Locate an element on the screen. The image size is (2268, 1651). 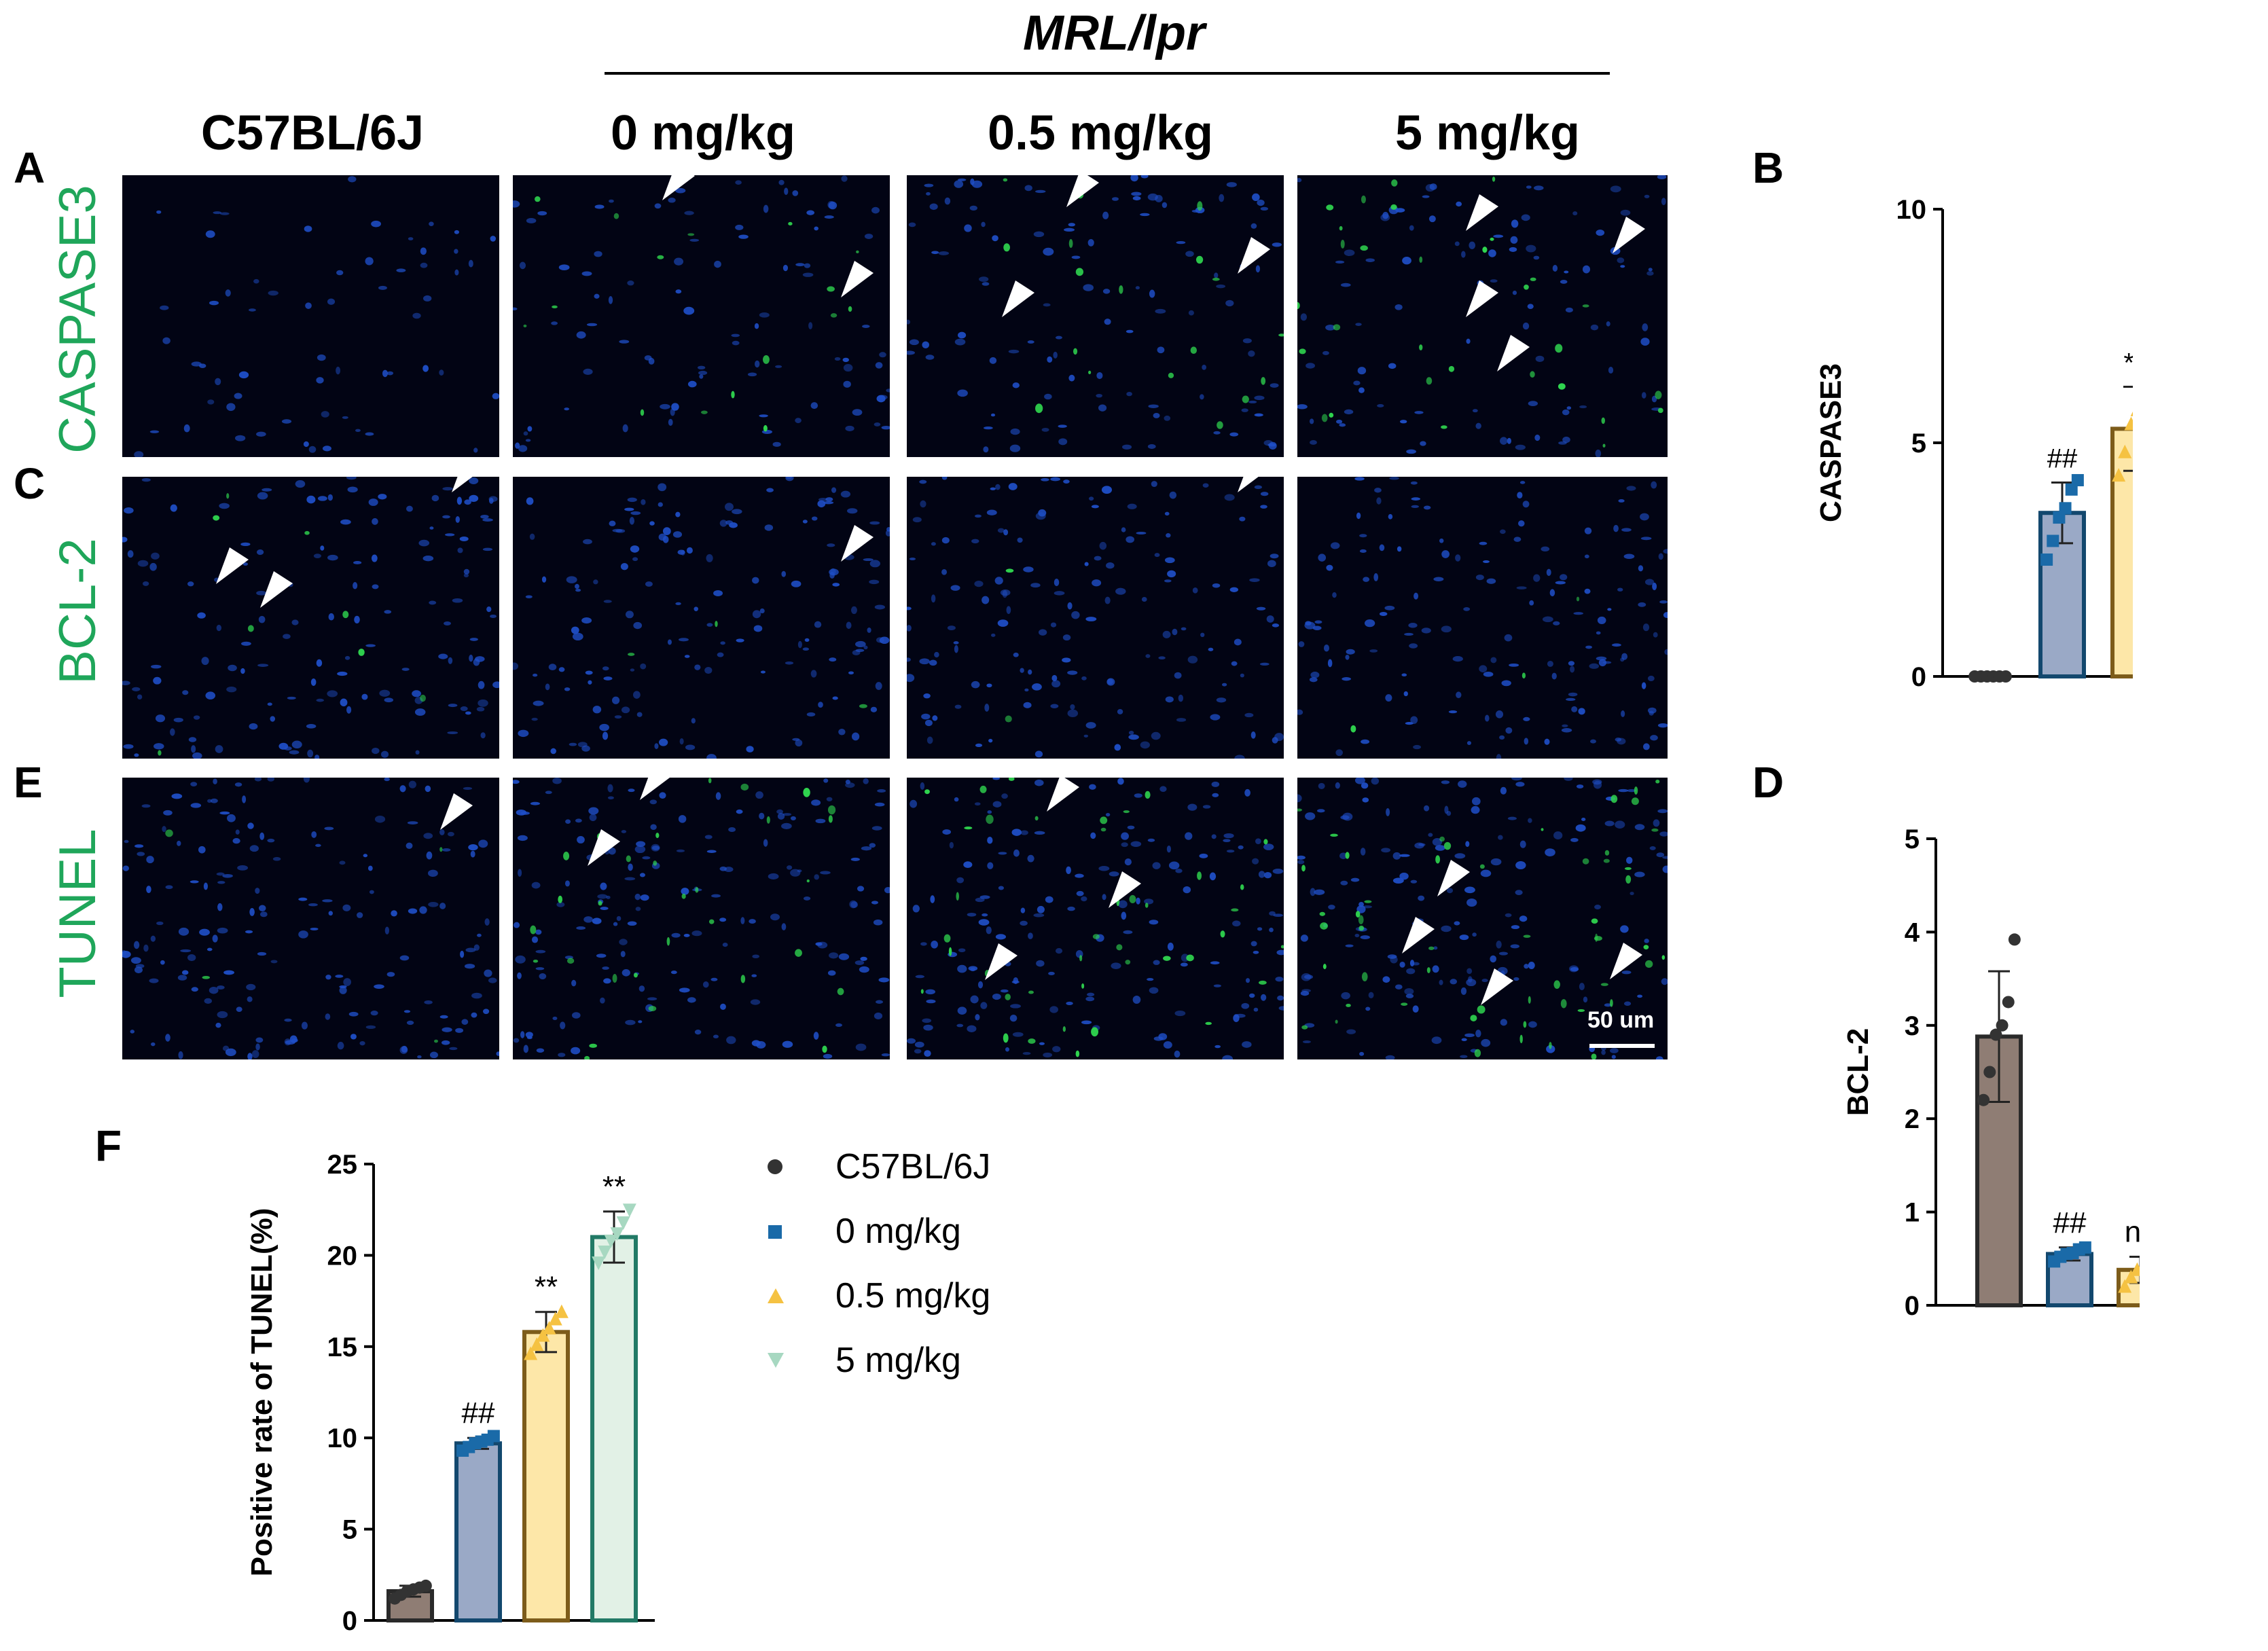
legend-marker-0mg is located at coordinates (775, 1232).